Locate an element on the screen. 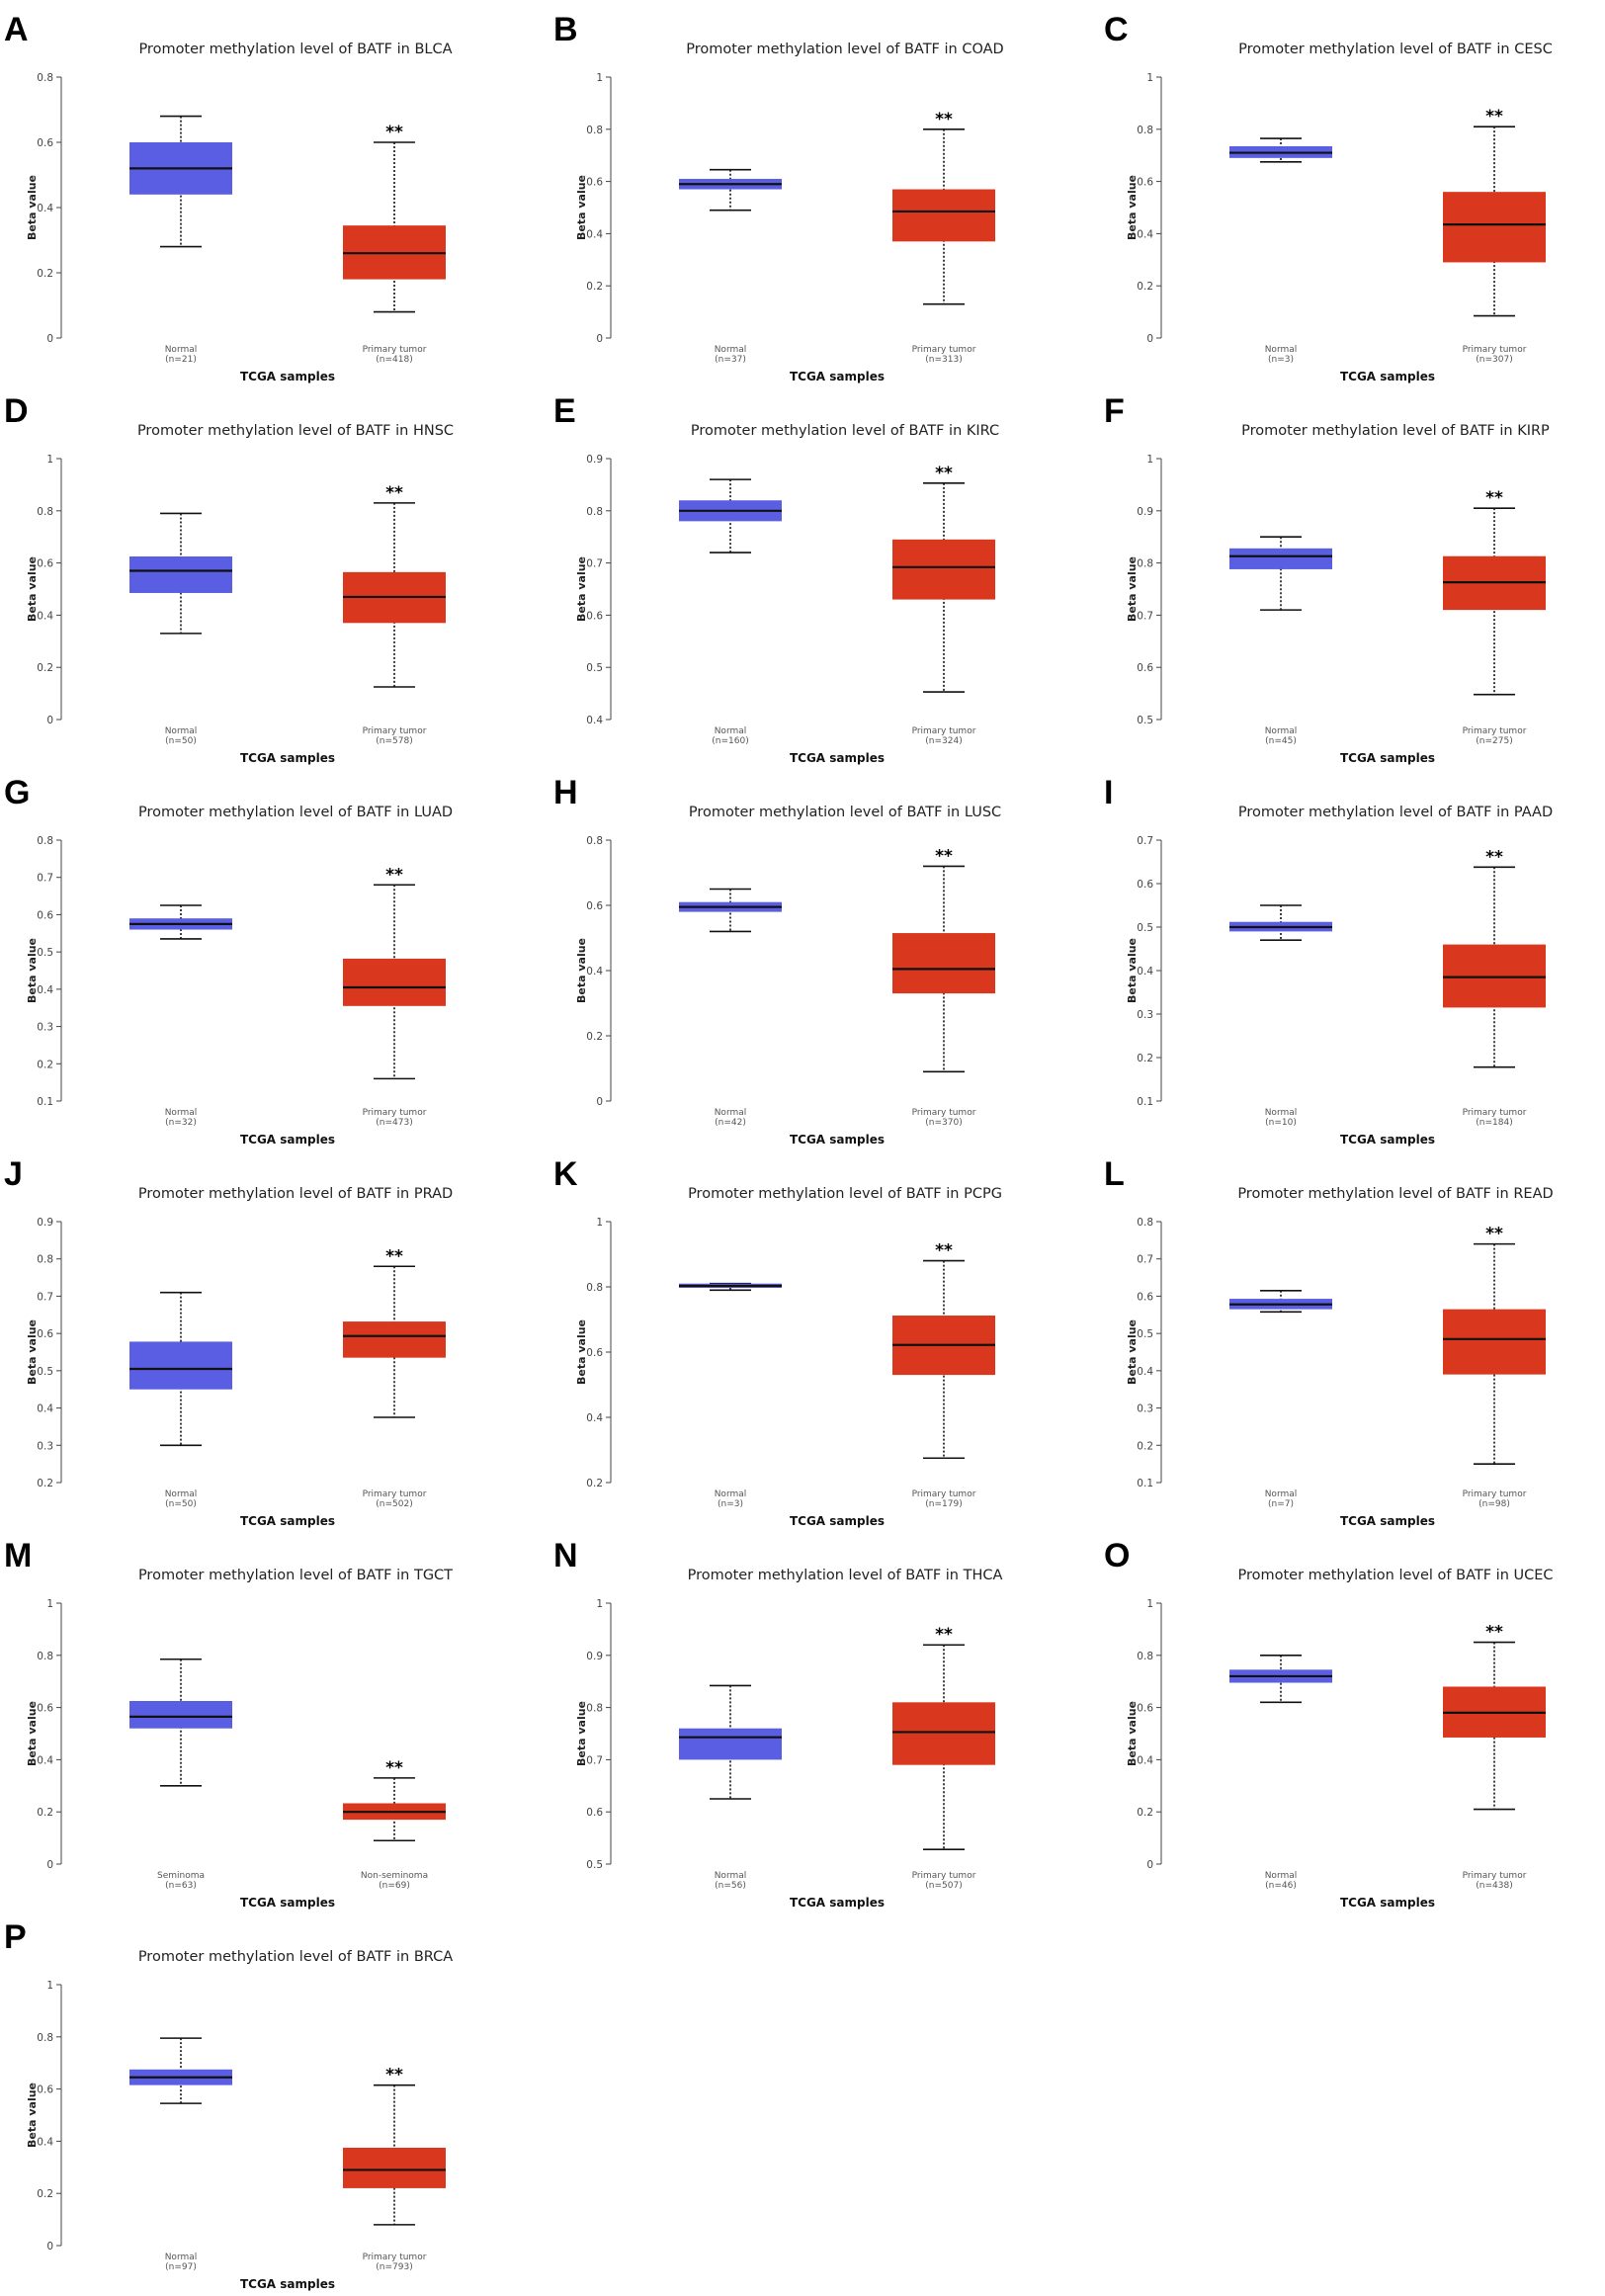 This screenshot has width=1605, height=2296. sample-count-label: (n=97) is located at coordinates (181, 2267).